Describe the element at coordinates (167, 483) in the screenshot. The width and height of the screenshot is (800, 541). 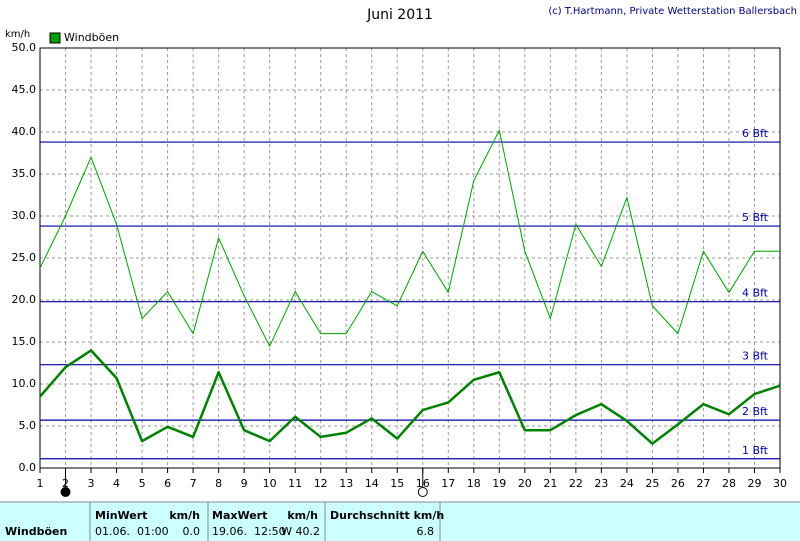
I see `x-tick-label: 6` at that location.